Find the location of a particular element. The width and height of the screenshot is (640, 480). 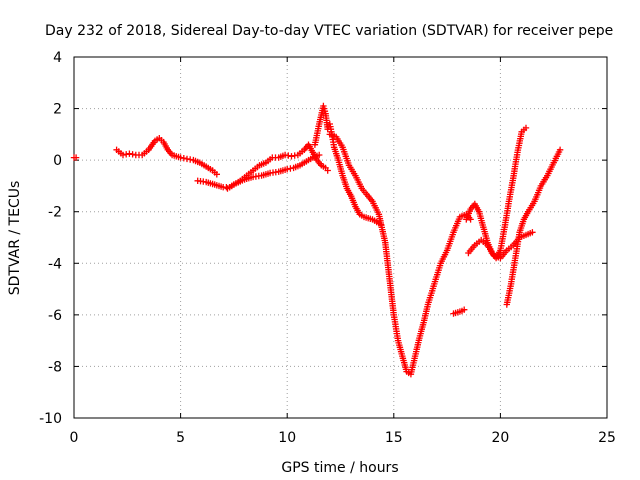

x-tick-label: 5 is located at coordinates (180, 438).